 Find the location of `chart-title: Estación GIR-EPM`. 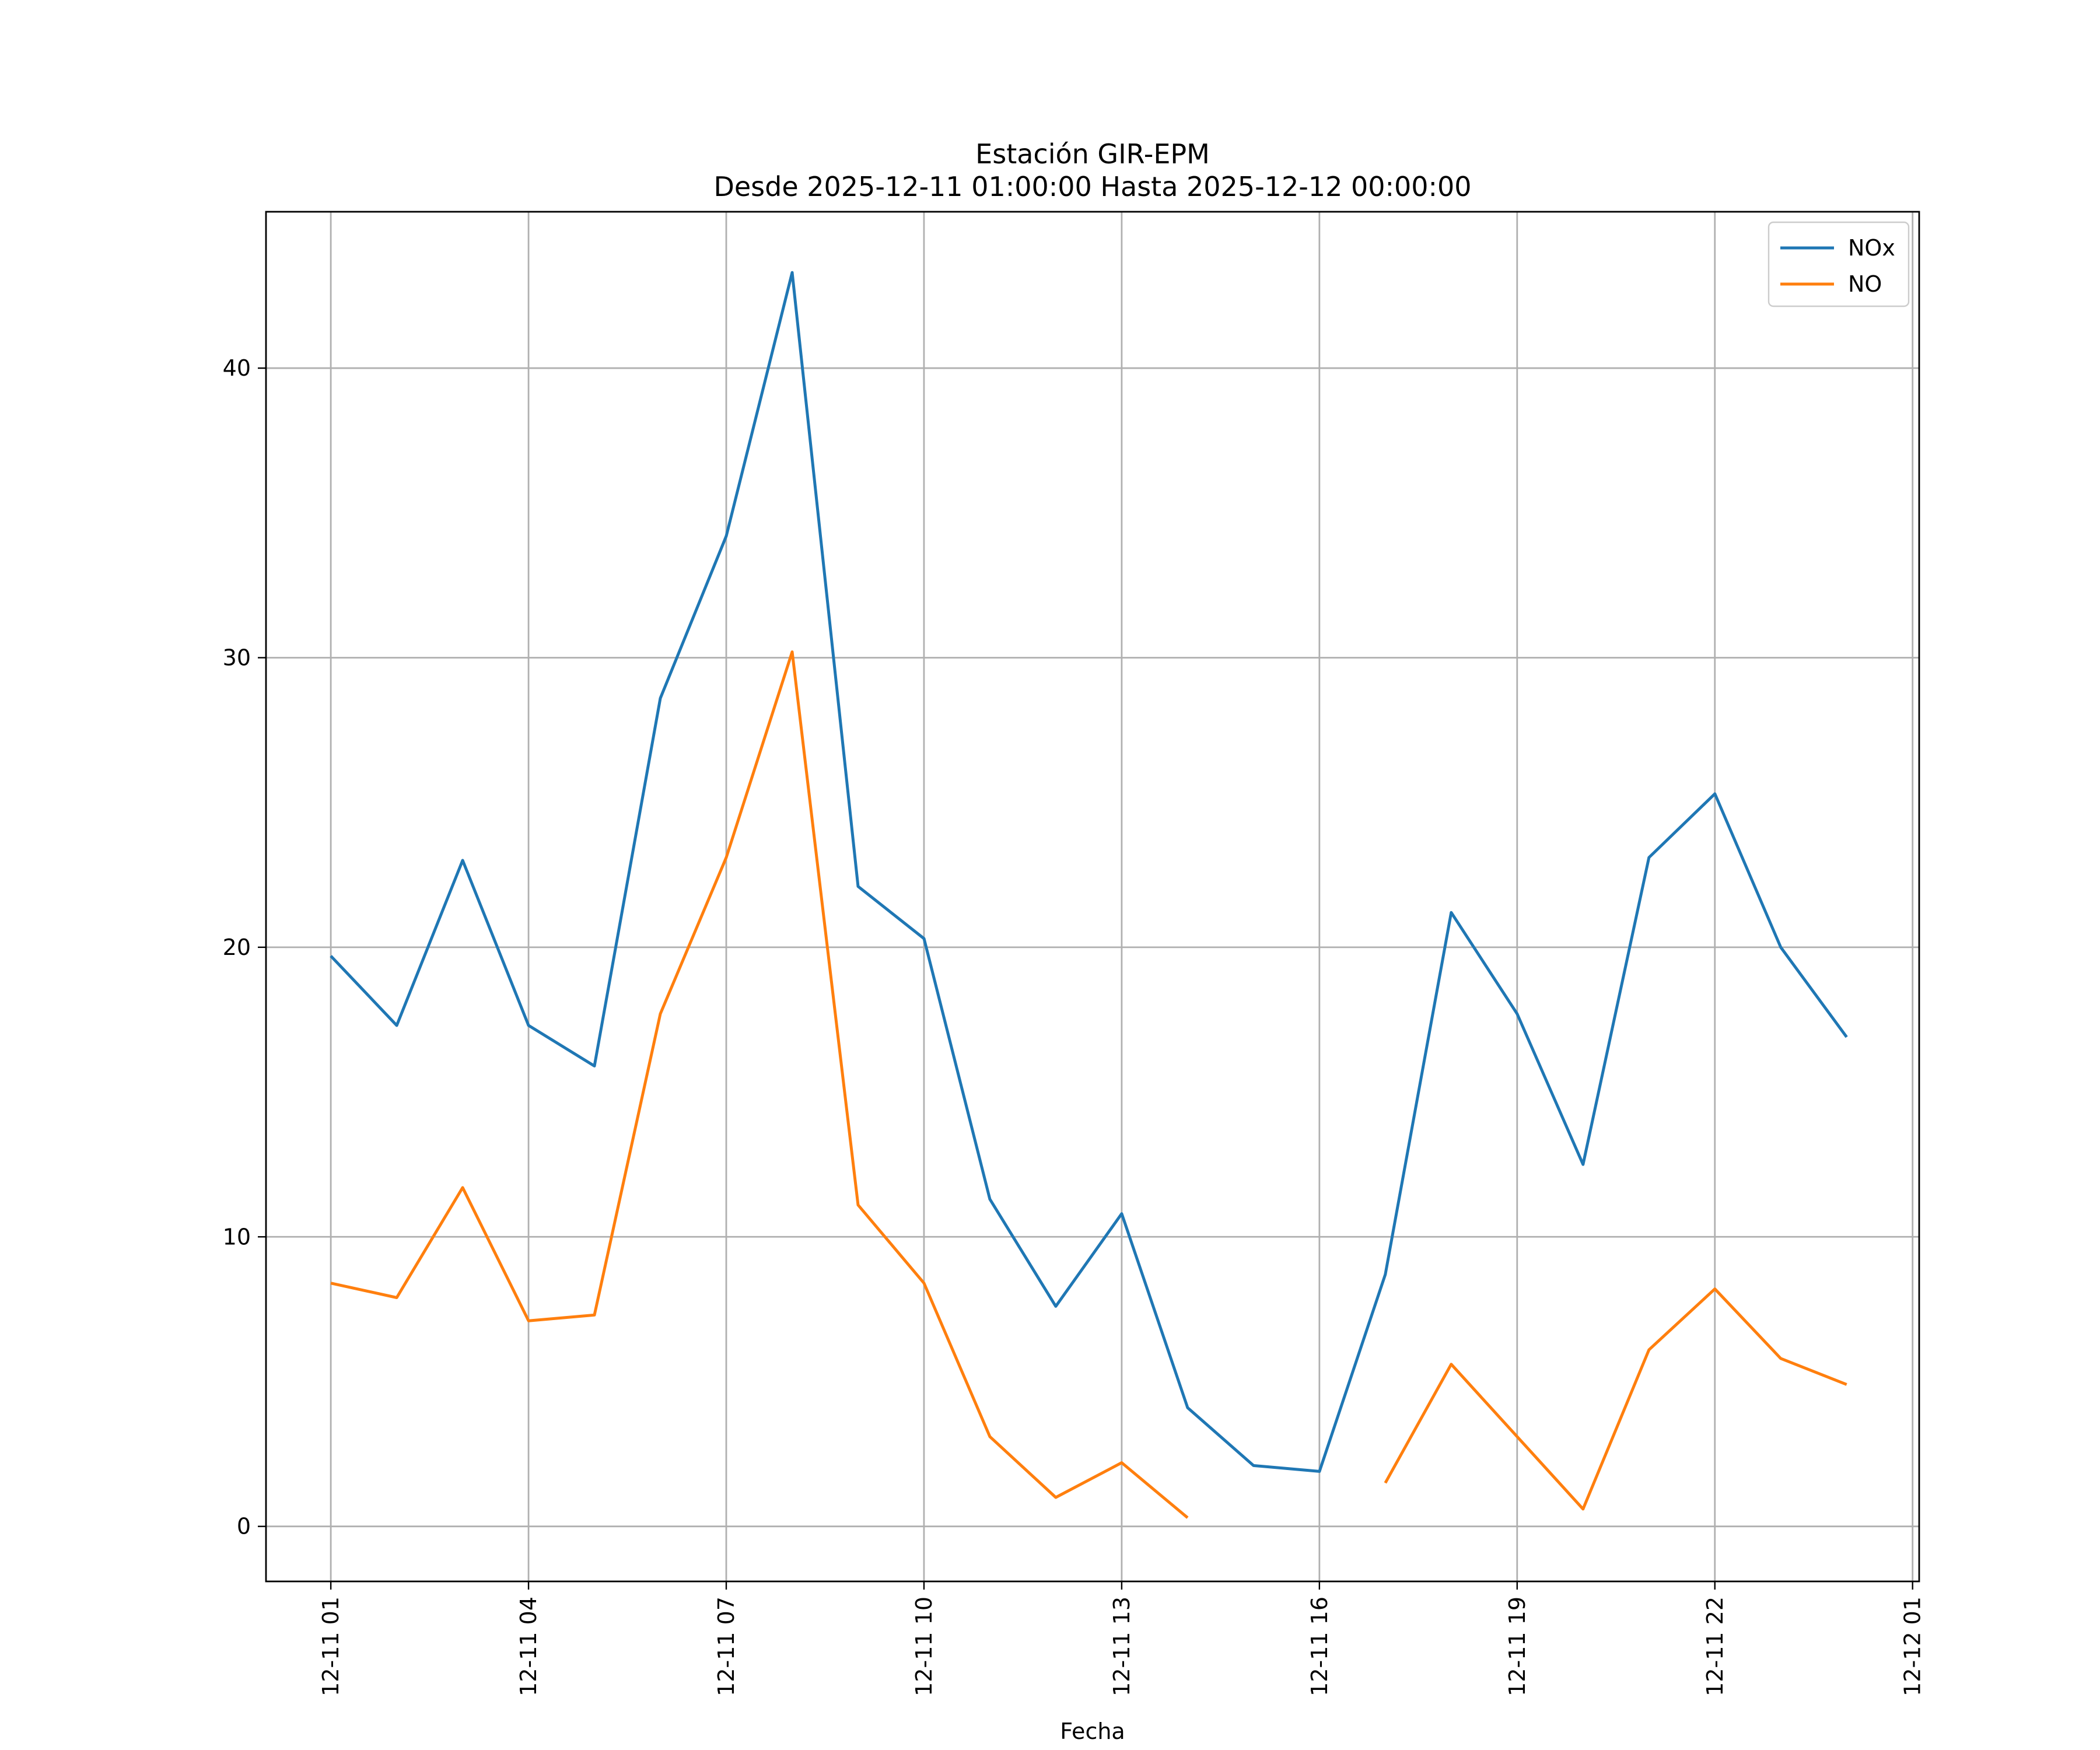

chart-title: Estación GIR-EPM is located at coordinates (1092, 154).